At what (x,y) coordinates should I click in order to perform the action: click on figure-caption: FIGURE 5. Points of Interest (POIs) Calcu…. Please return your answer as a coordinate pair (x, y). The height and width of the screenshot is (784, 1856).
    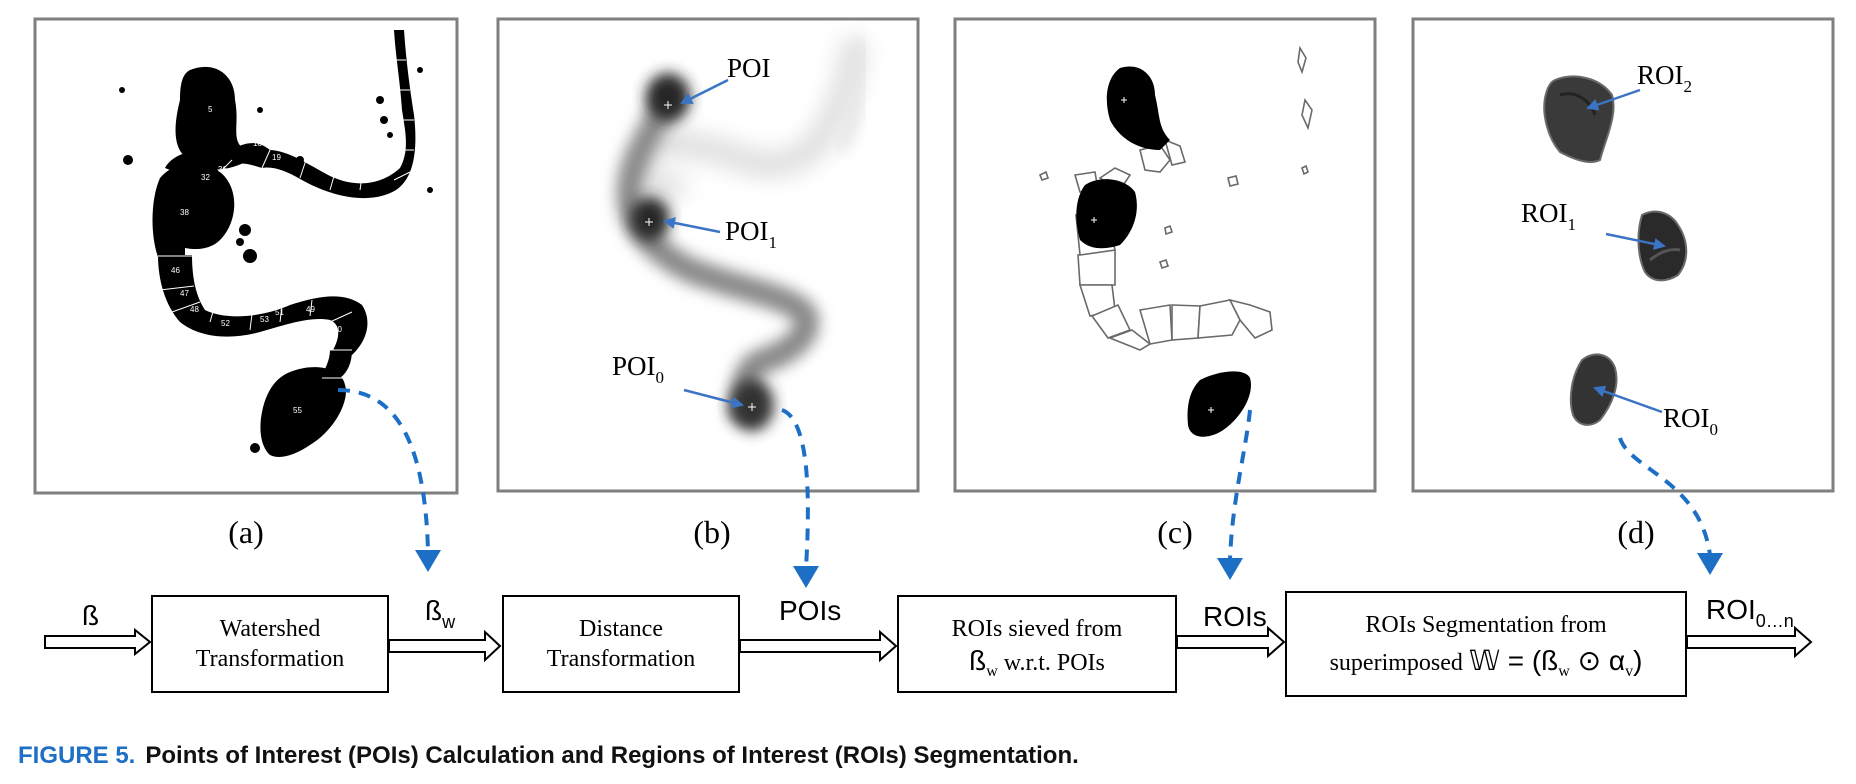
    Looking at the image, I should click on (548, 755).